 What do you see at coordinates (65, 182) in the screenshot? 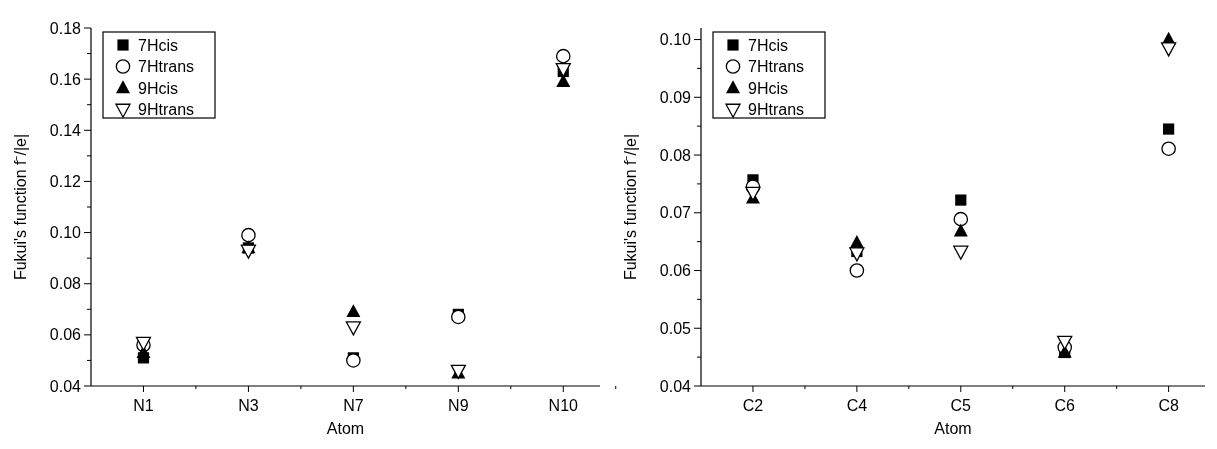
I see `y-tick-label: 0.12` at bounding box center [65, 182].